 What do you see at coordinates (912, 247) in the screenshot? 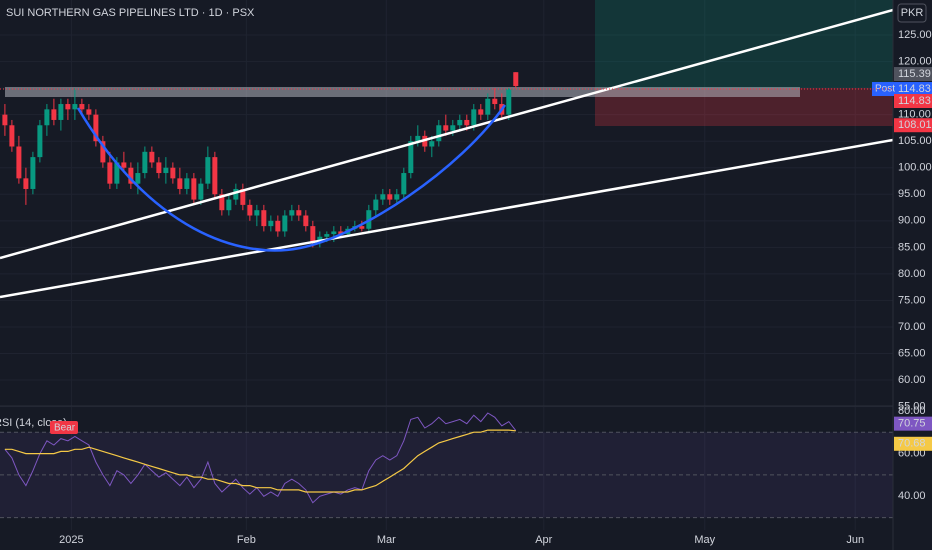
I see `y-tick-label: 85.00` at bounding box center [912, 247].